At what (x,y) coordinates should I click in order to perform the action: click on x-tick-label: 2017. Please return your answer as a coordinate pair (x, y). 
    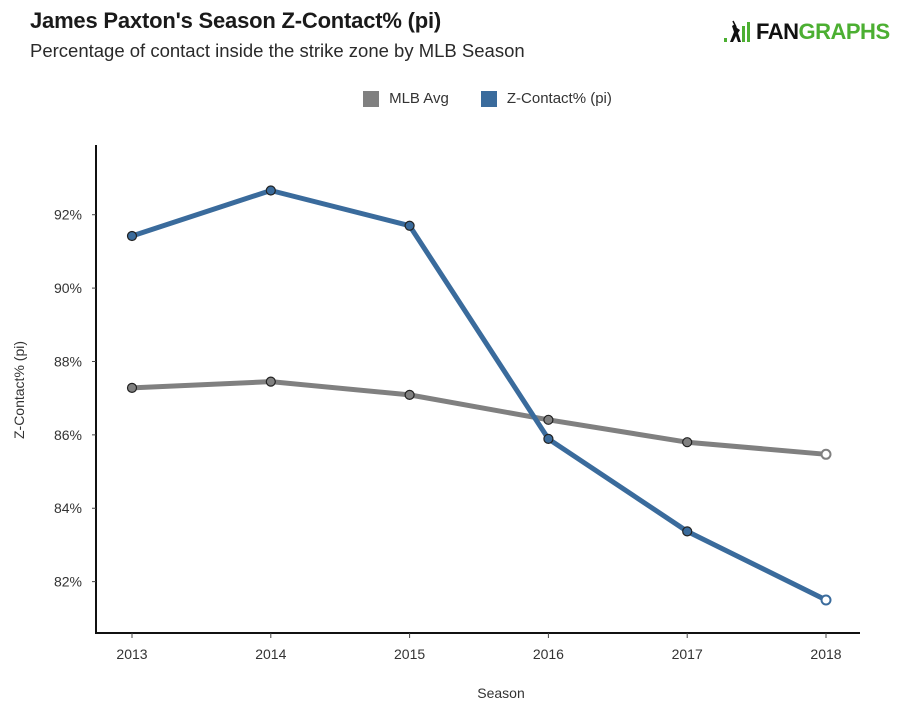
    Looking at the image, I should click on (687, 654).